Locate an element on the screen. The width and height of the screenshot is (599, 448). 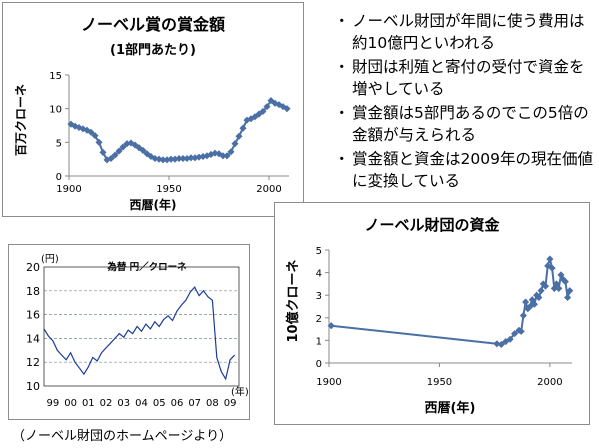
note-item: 賞金額は5部門あるのでこの5倍の金額が与えられる is located at coordinates (465, 124).